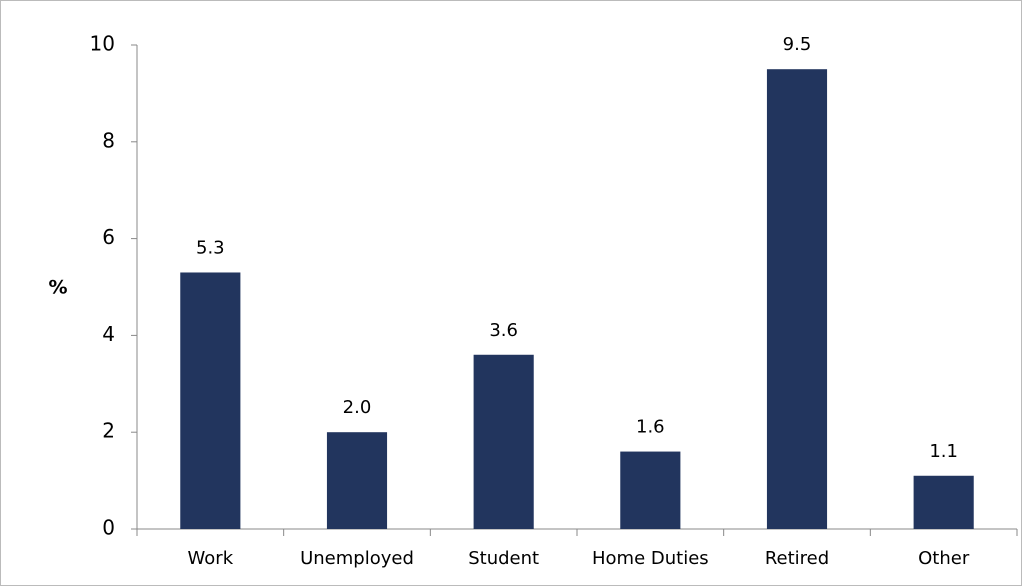  What do you see at coordinates (650, 558) in the screenshot?
I see `x-tick-label: Home Duties` at bounding box center [650, 558].